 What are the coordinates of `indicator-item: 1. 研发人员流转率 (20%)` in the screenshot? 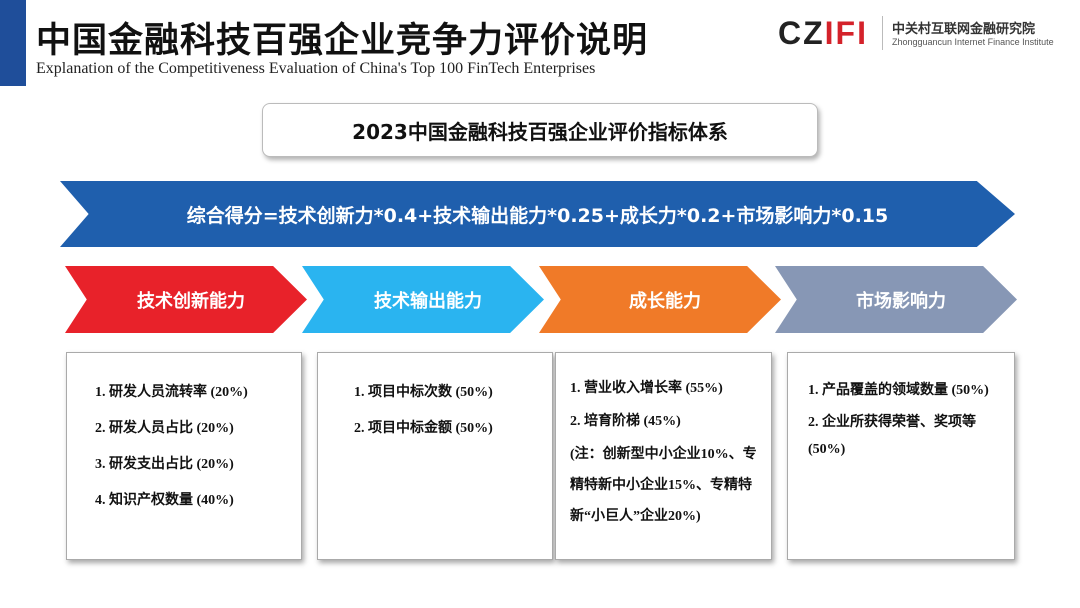 It's located at (171, 392).